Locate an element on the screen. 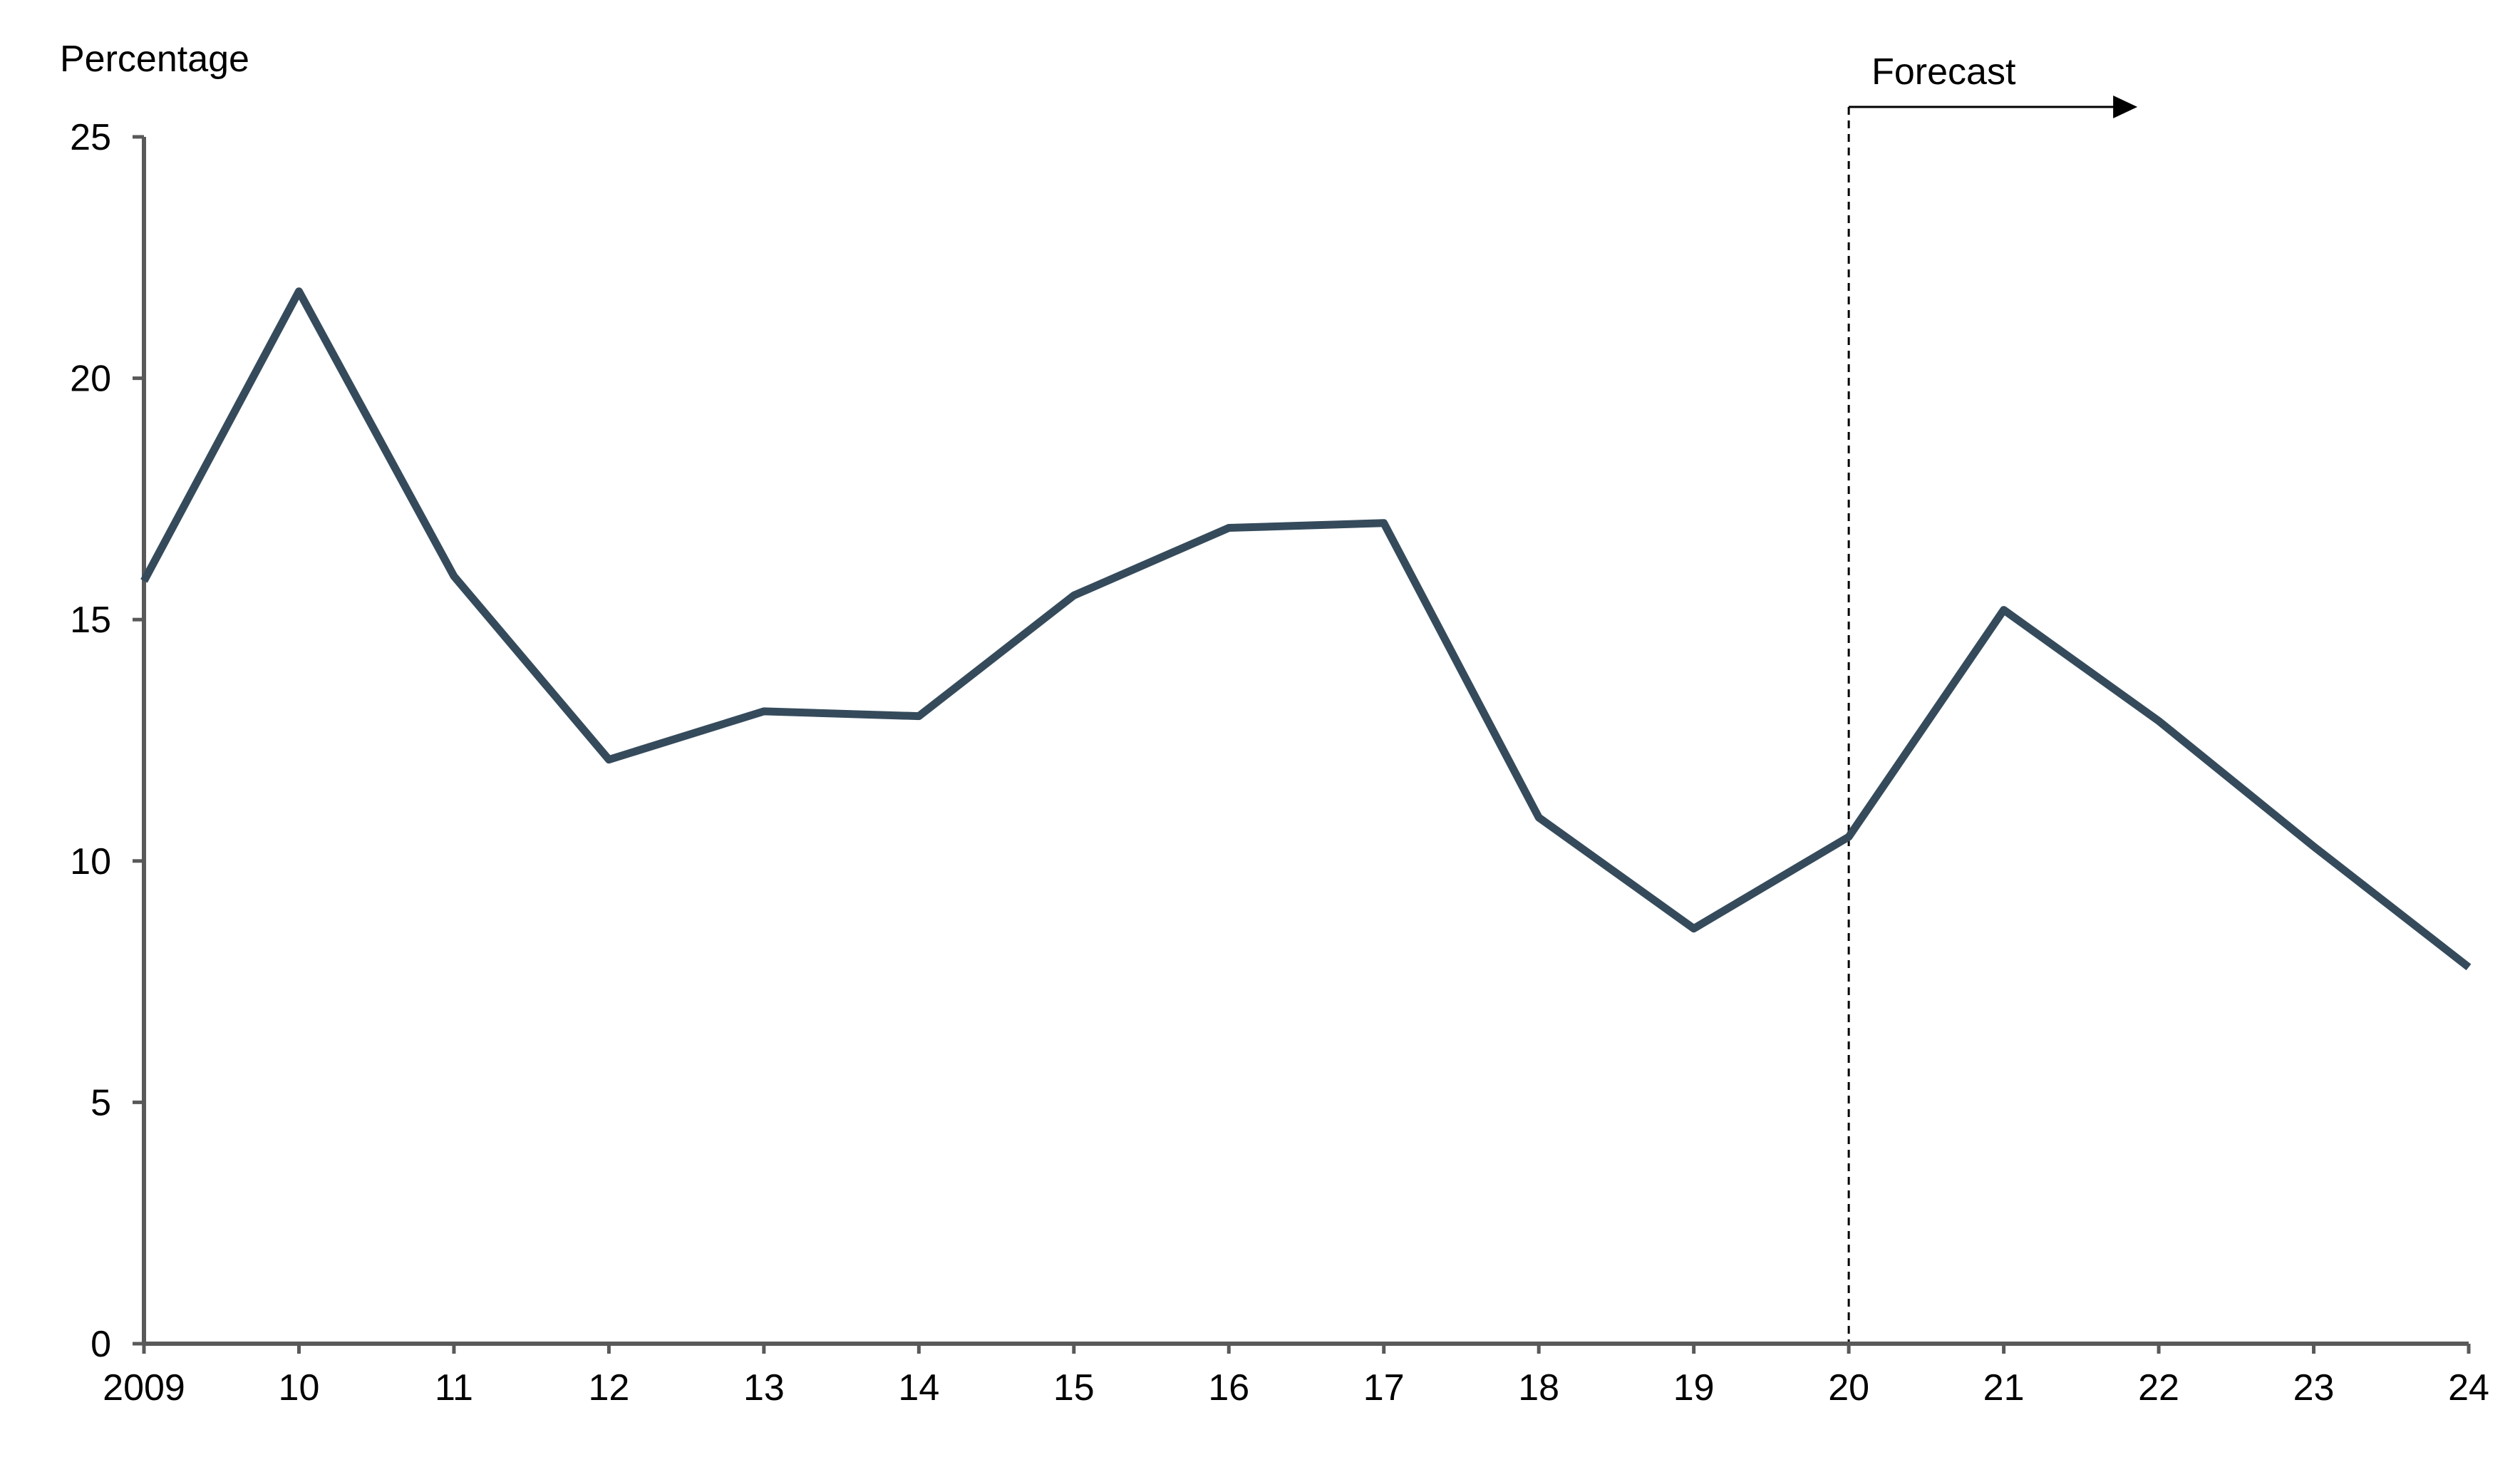 The image size is (2520, 1477). x-tick-label: 14 is located at coordinates (918, 1388).